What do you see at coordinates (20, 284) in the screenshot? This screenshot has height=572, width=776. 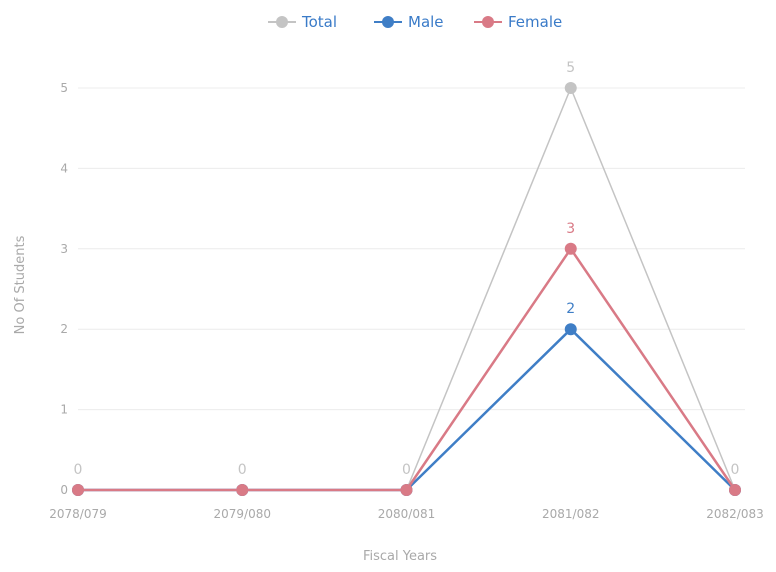 I see `y-axis-title: No Of Students` at bounding box center [20, 284].